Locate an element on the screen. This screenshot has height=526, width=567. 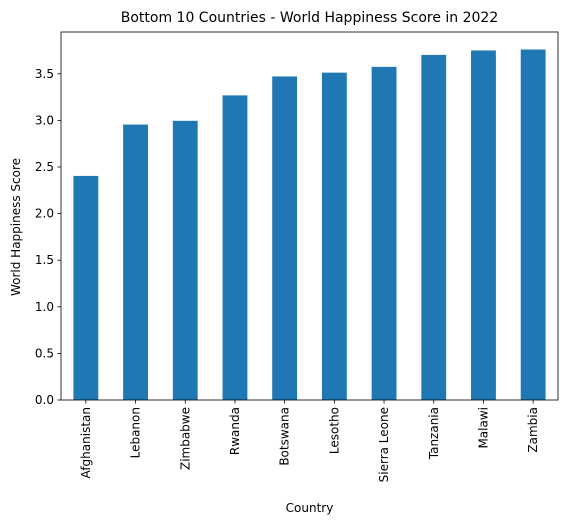
bar-sierra-leone is located at coordinates (384, 233).